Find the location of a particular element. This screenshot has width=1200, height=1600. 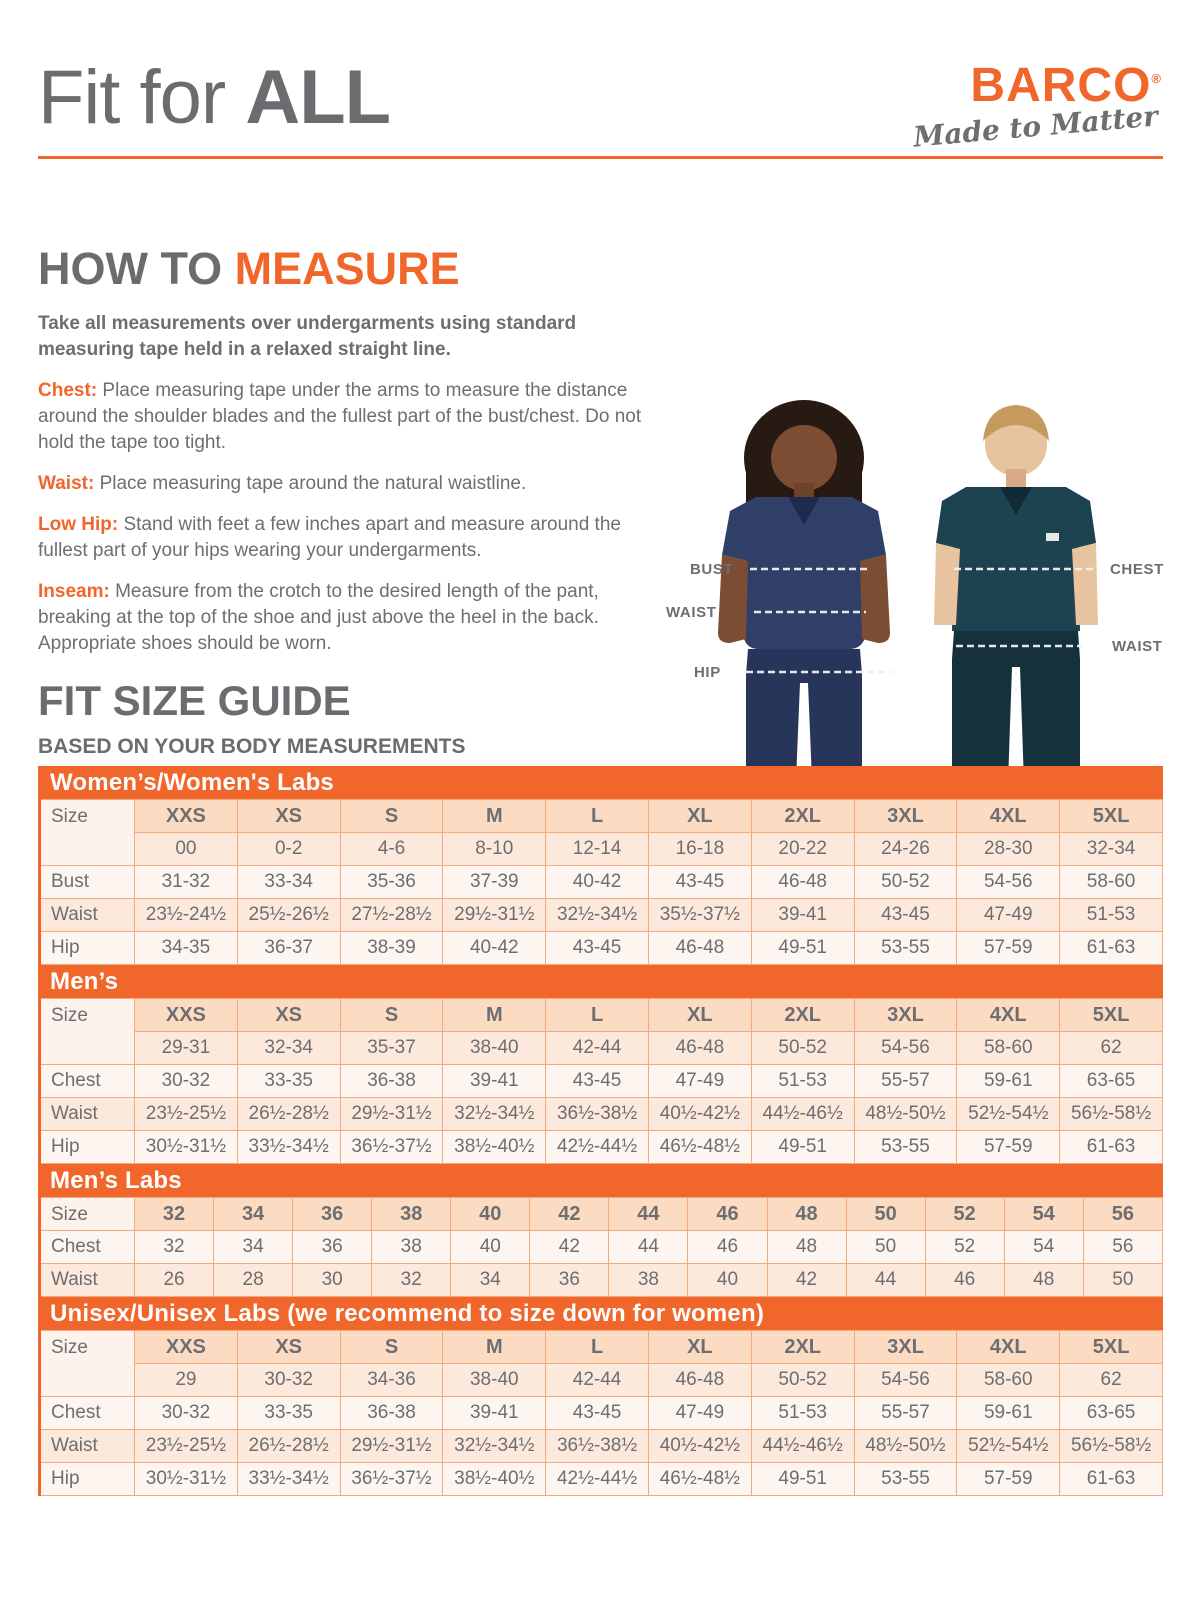

numeric-size-cell: 50-52 is located at coordinates (802, 1380).